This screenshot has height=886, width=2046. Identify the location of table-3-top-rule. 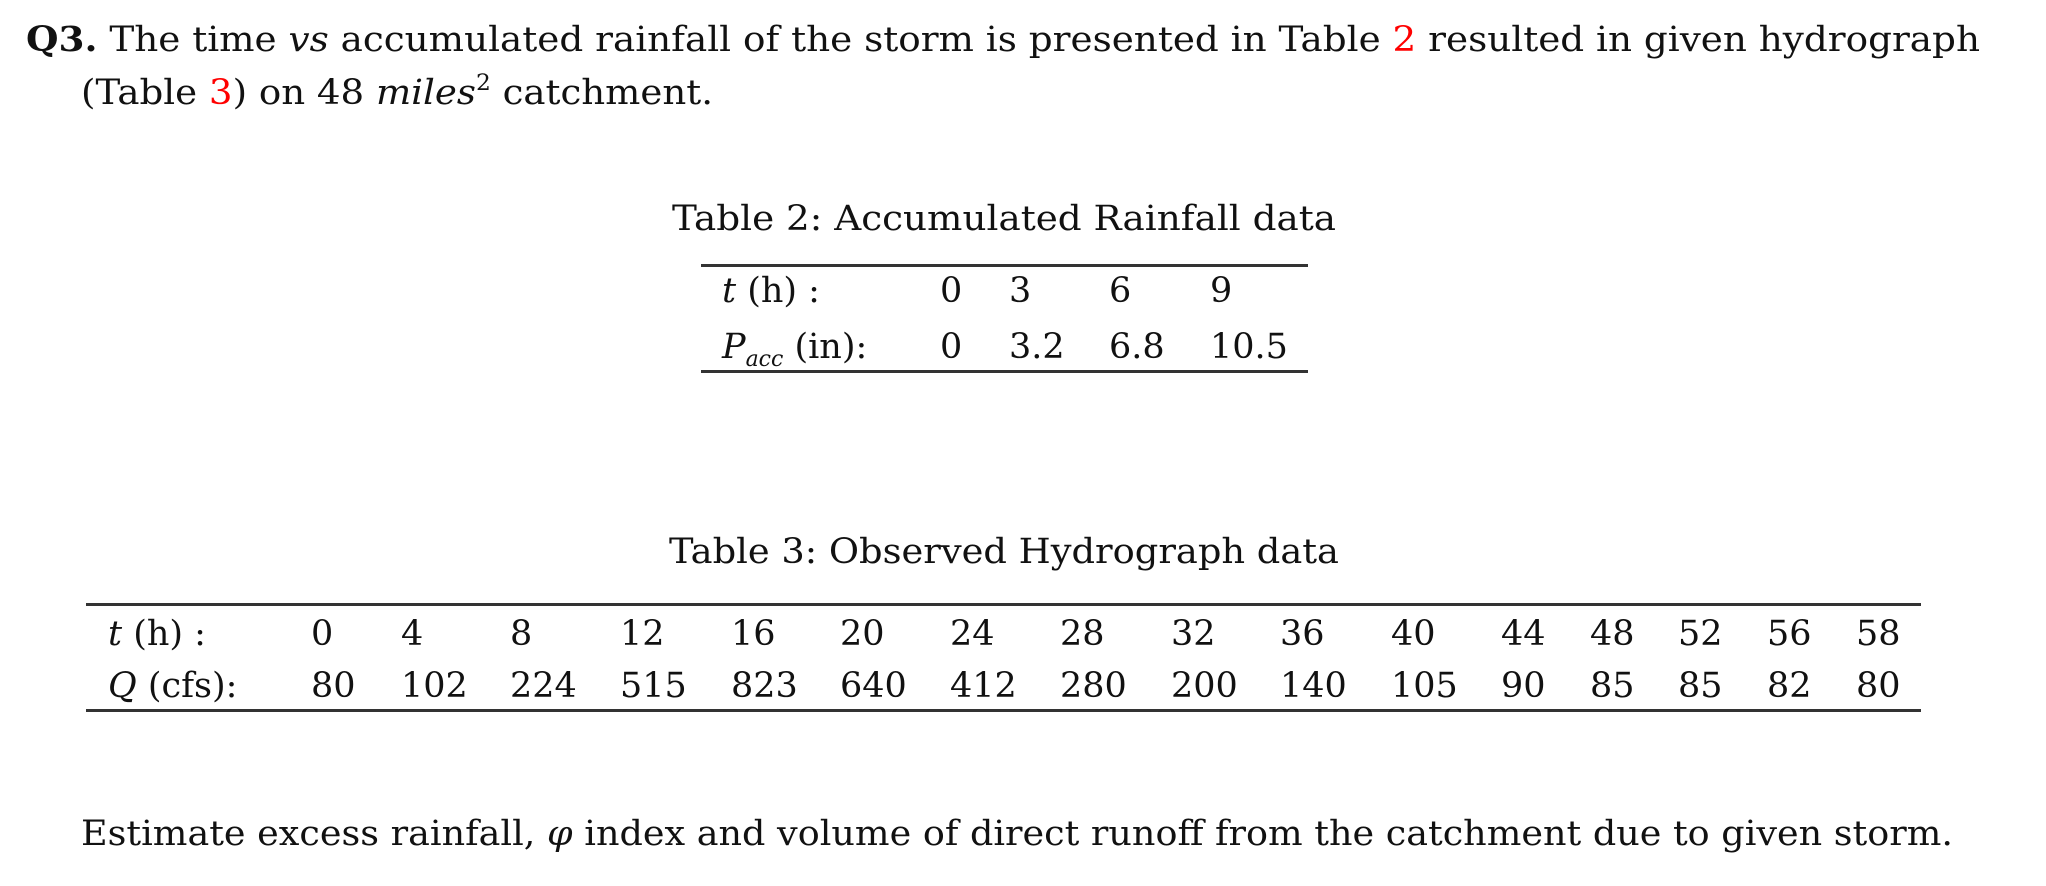
(1003, 604).